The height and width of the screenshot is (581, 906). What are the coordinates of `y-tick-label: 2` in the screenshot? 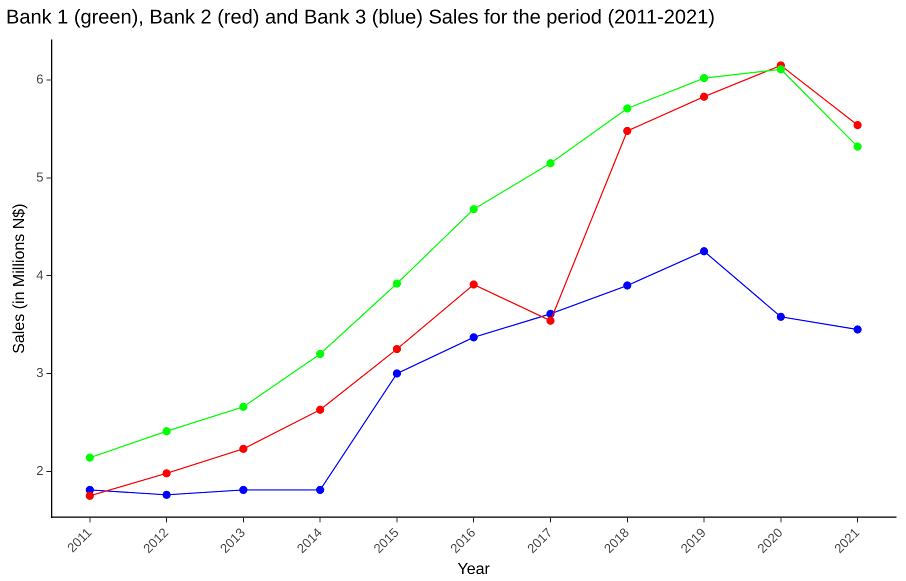 It's located at (40, 470).